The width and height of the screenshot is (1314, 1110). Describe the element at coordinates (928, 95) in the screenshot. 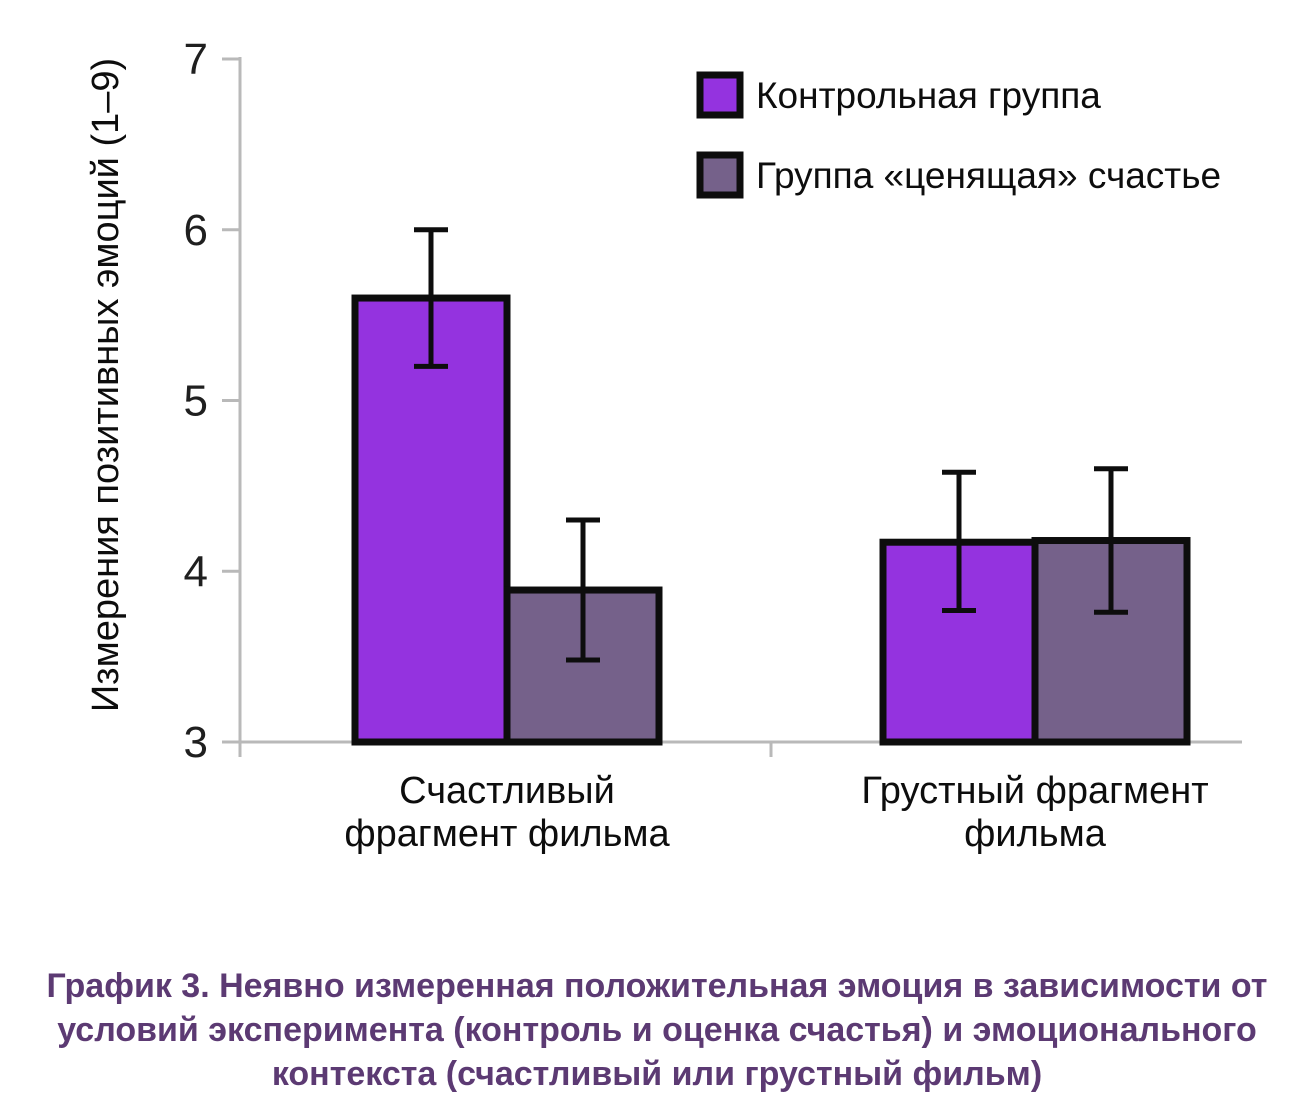

I see `legend-label-0: Контрольная группа` at that location.